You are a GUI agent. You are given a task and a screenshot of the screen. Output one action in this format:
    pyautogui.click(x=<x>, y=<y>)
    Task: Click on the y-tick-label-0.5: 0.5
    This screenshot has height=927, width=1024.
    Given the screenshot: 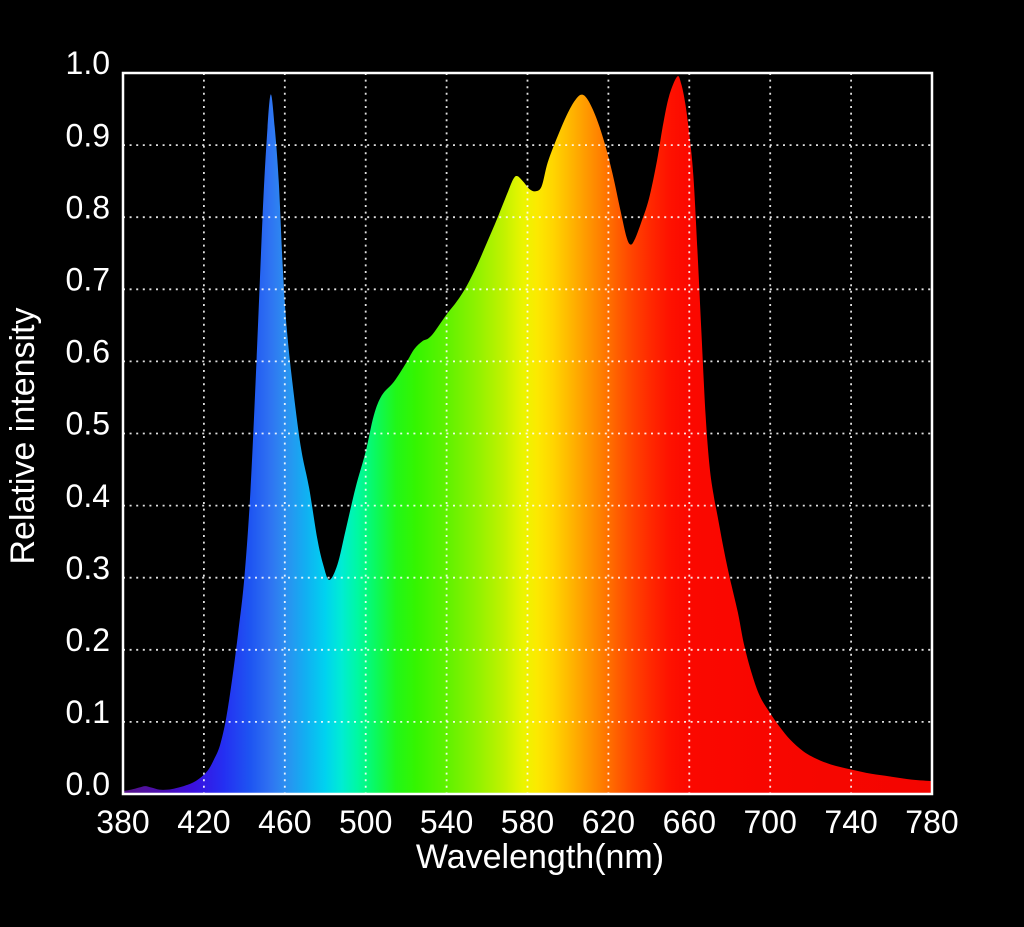 What is the action you would take?
    pyautogui.click(x=88, y=424)
    